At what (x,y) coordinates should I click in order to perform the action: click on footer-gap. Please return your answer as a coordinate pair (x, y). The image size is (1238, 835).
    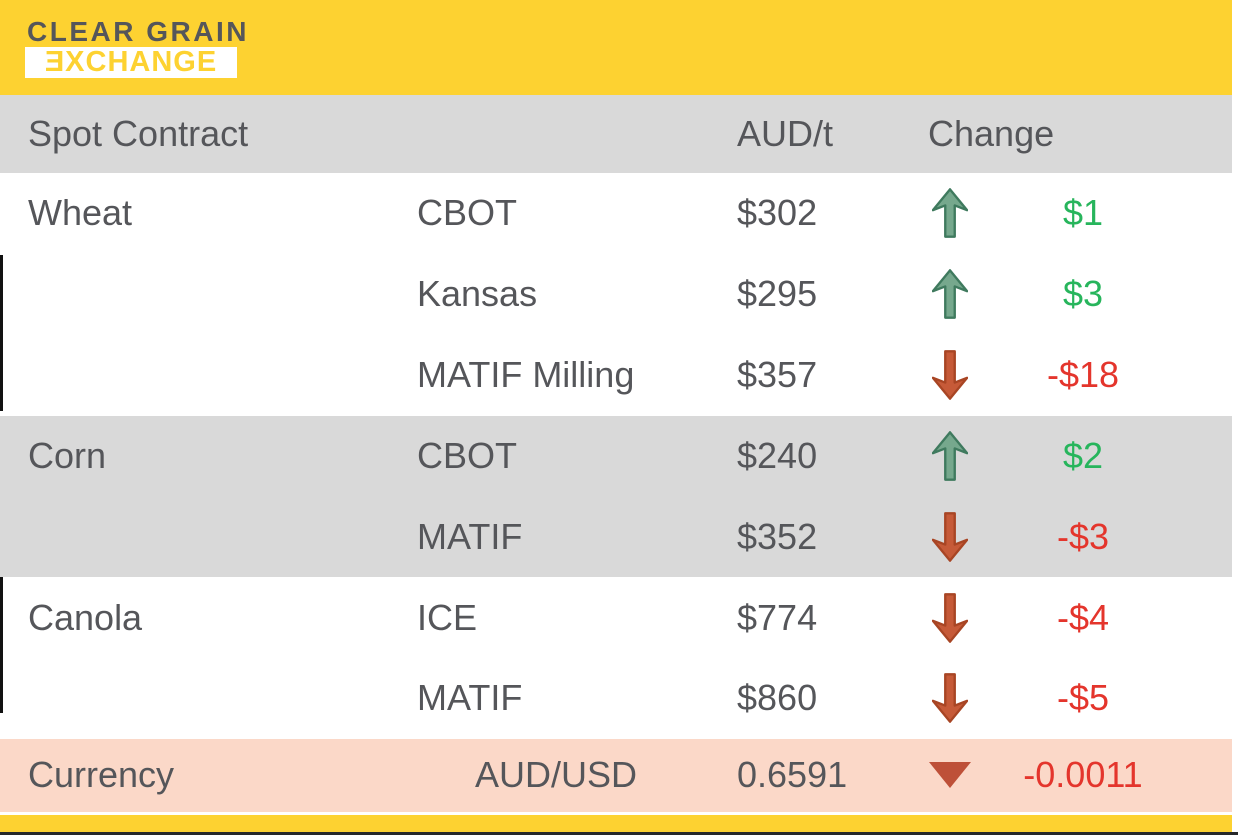
    Looking at the image, I should click on (616, 813).